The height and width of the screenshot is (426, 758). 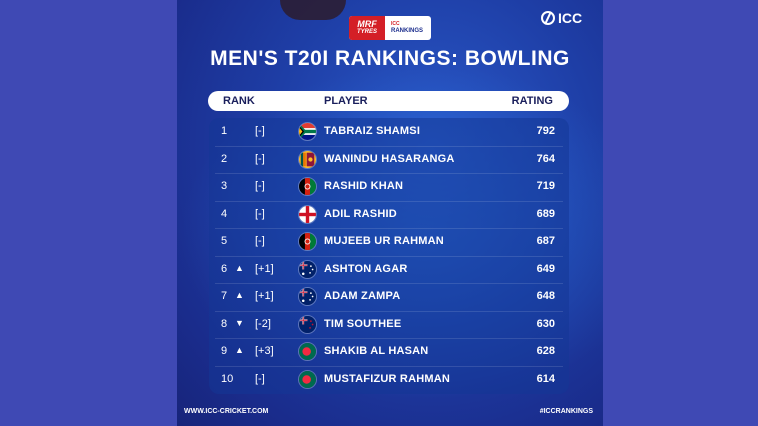 I want to click on rank-change: [-2], so click(x=263, y=323).